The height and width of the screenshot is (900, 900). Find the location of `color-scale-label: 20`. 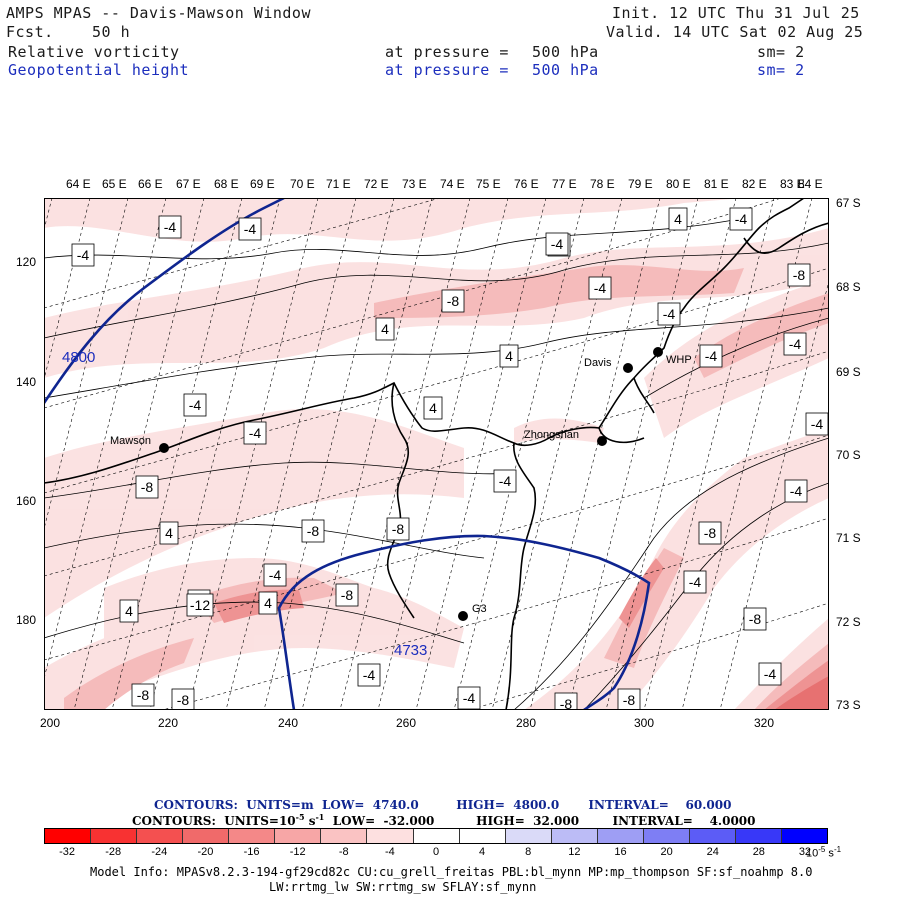

color-scale-label: 20 is located at coordinates (666, 852).